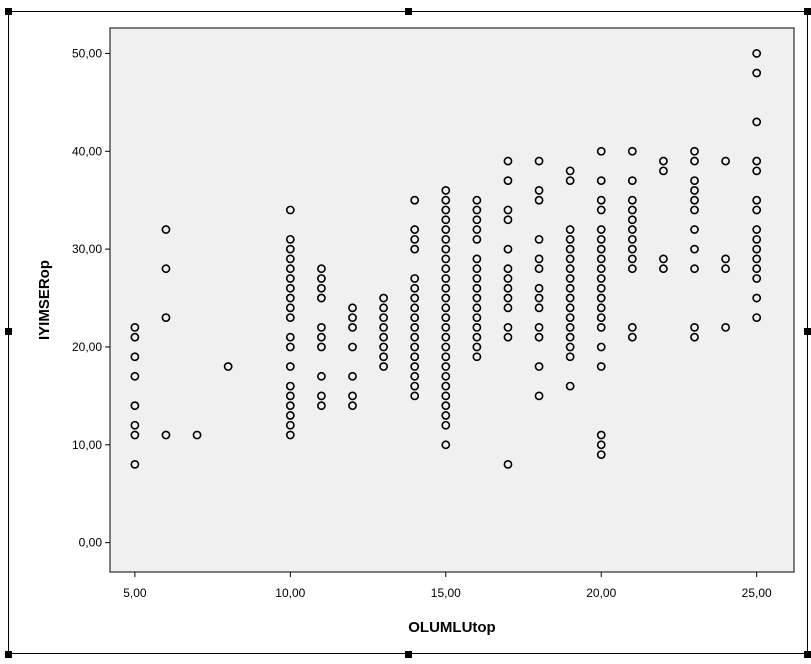 The image size is (811, 664). I want to click on x-axis: 5,00 10,00 15,00 20,00 25,00, so click(447, 586).